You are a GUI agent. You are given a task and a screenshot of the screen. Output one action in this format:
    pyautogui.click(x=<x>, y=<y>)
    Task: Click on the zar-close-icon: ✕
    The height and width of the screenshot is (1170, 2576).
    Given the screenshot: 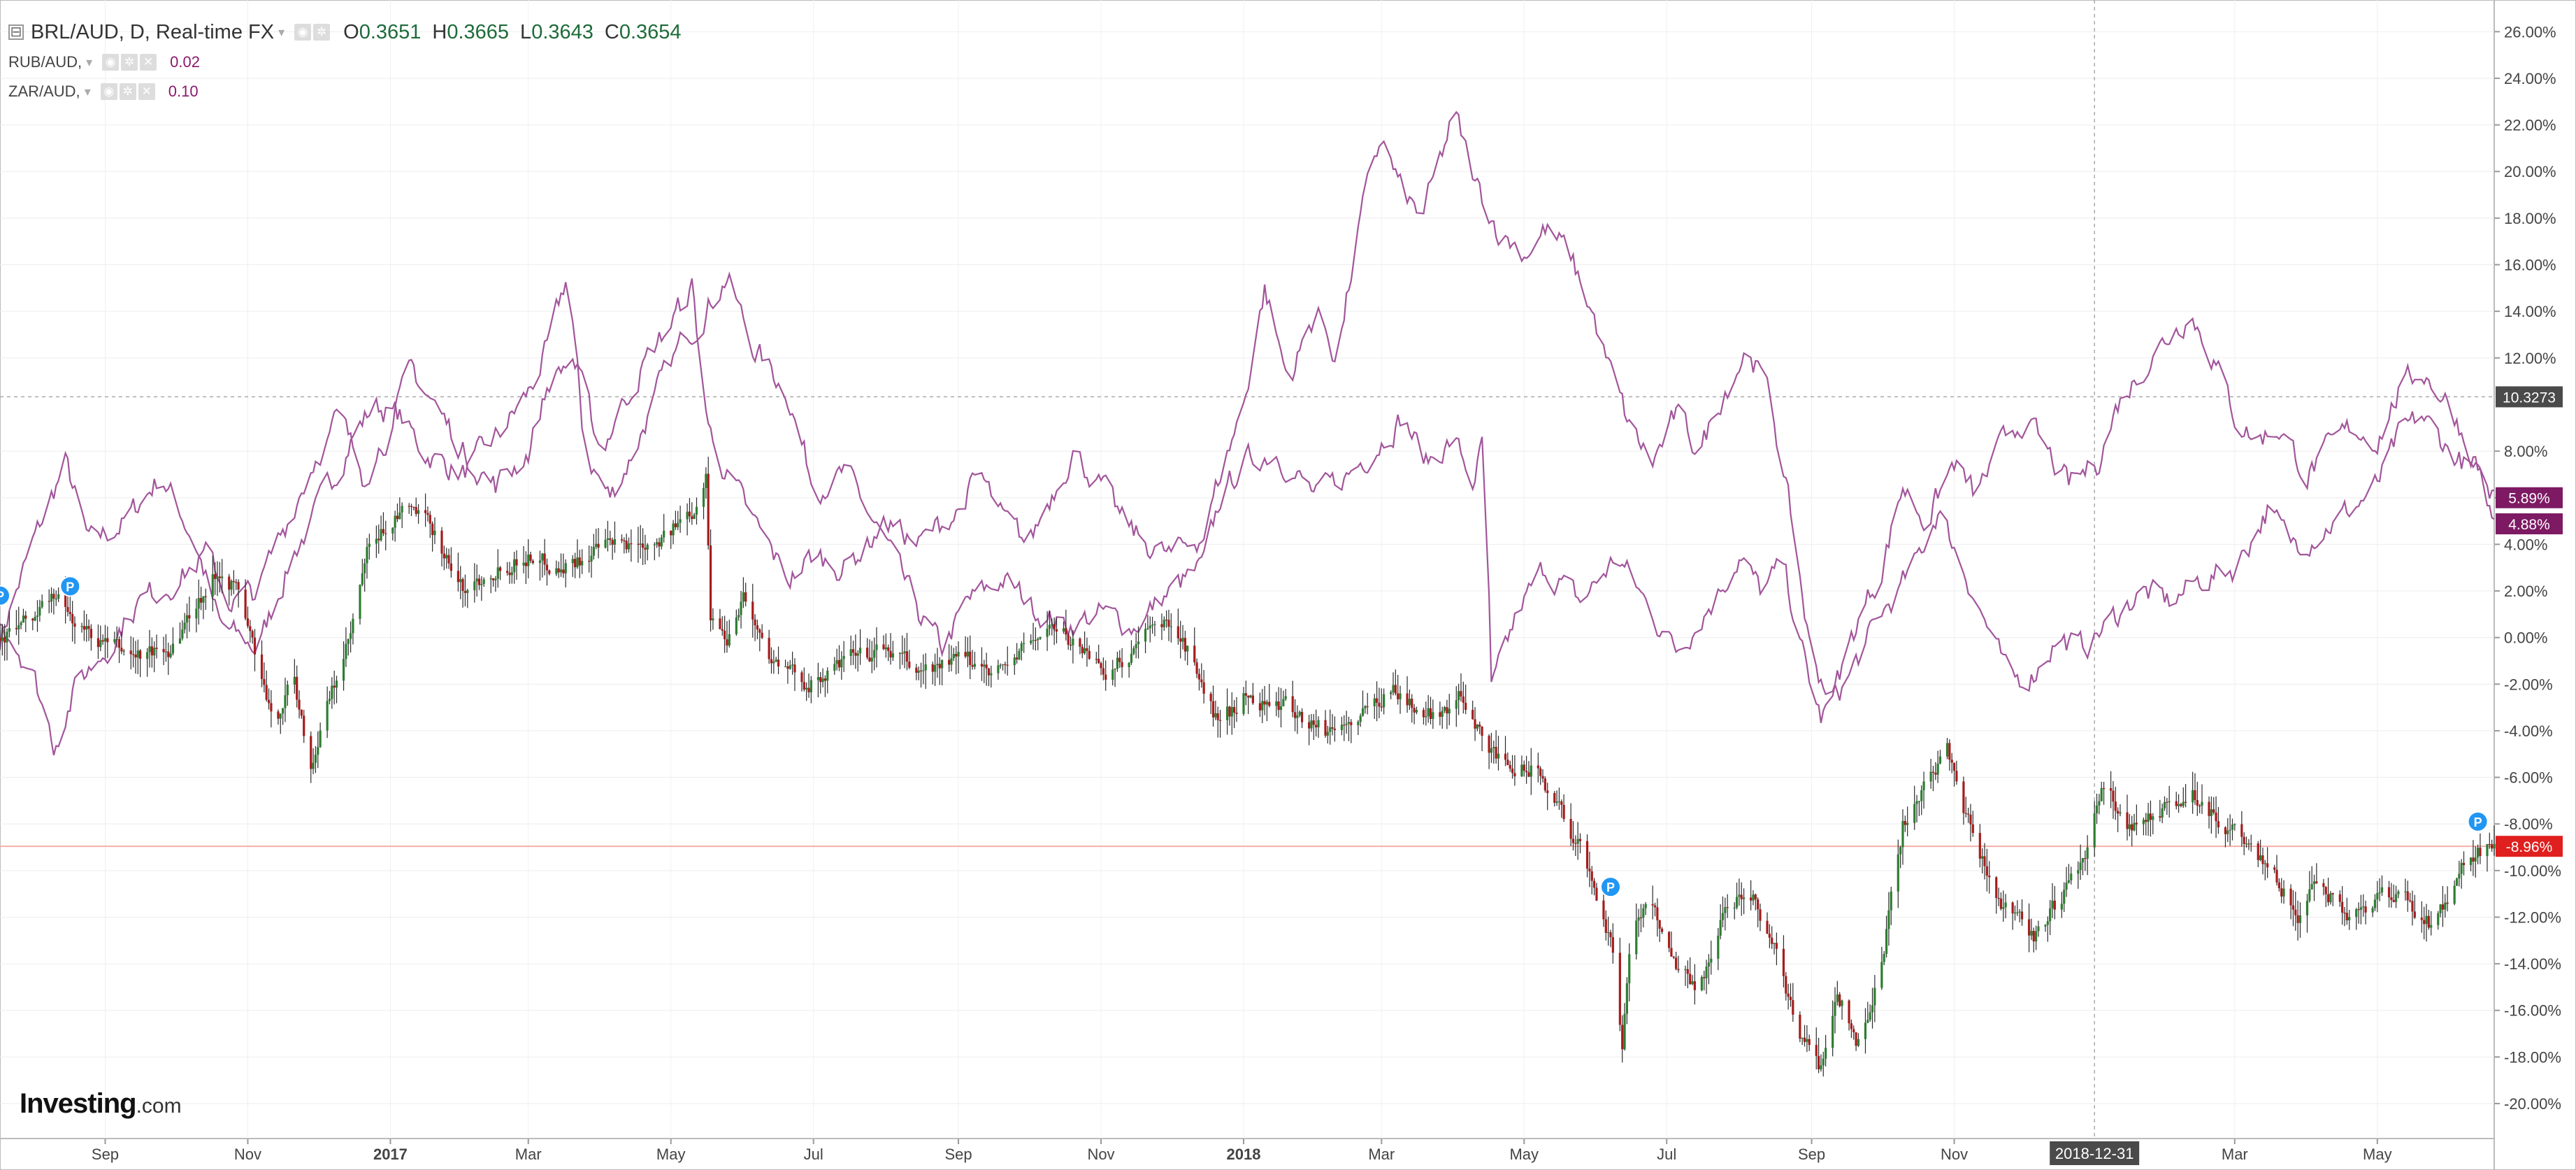 What is the action you would take?
    pyautogui.click(x=146, y=92)
    